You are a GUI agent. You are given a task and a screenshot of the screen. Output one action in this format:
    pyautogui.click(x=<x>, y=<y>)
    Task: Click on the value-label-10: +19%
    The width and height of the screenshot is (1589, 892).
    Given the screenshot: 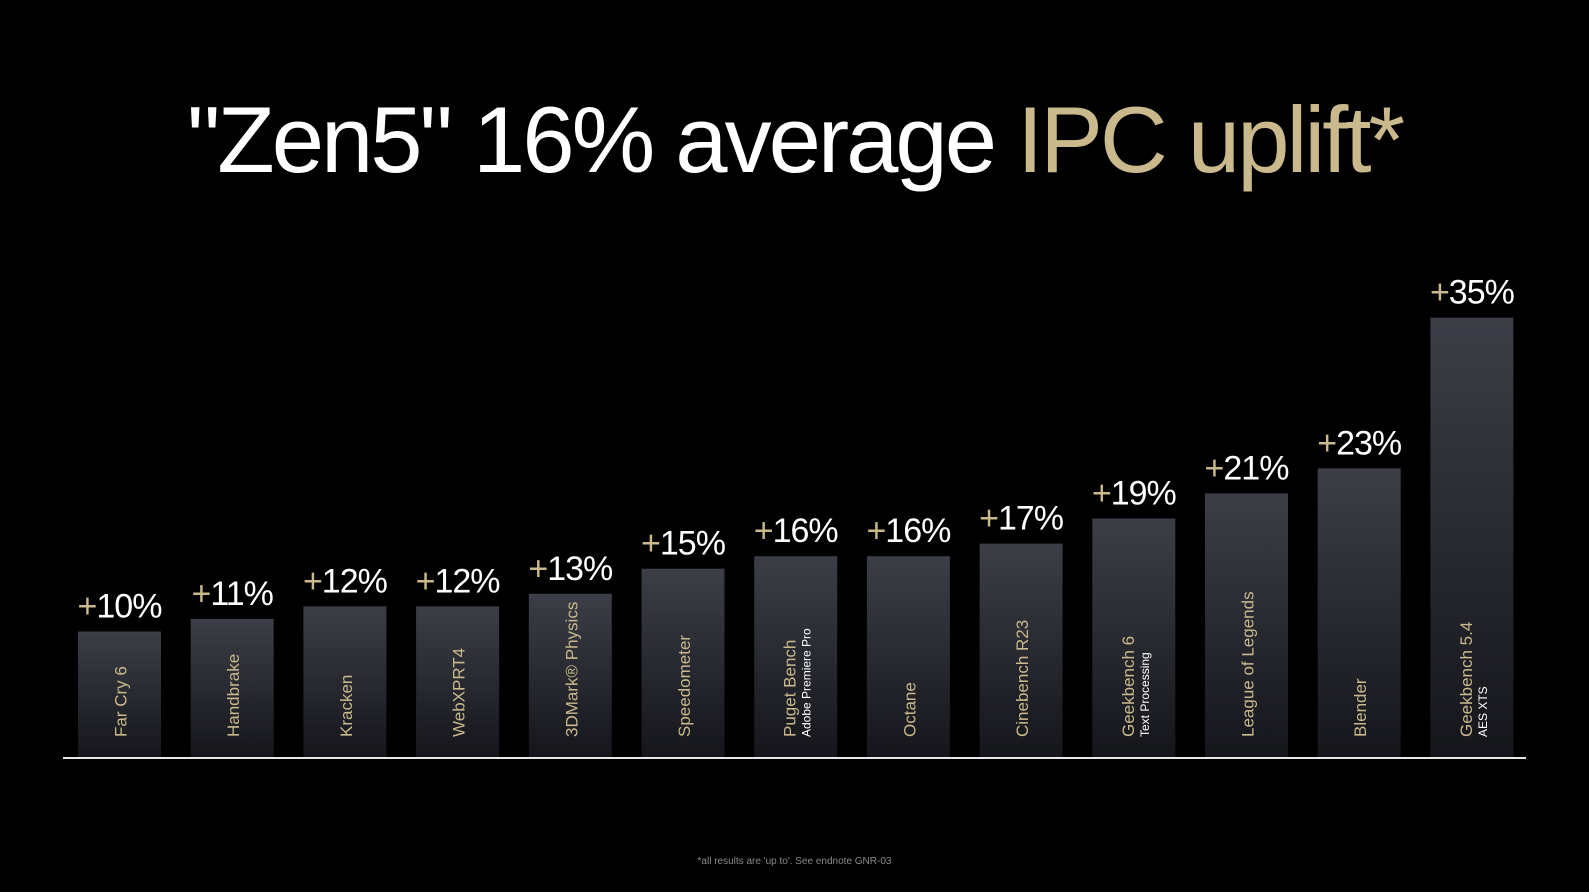 What is the action you would take?
    pyautogui.click(x=1134, y=494)
    